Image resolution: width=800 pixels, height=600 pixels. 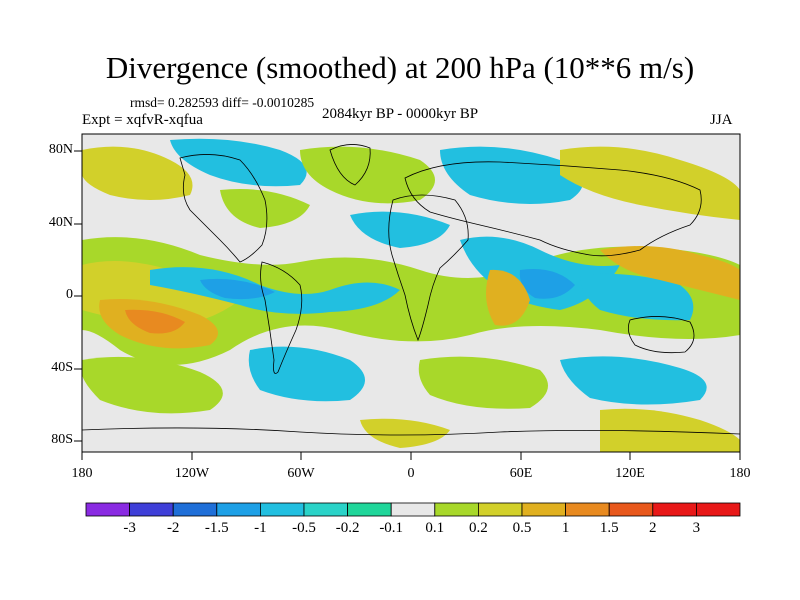 I want to click on period-label: 2084kyr BP - 0000kyr BP, so click(x=400, y=114).